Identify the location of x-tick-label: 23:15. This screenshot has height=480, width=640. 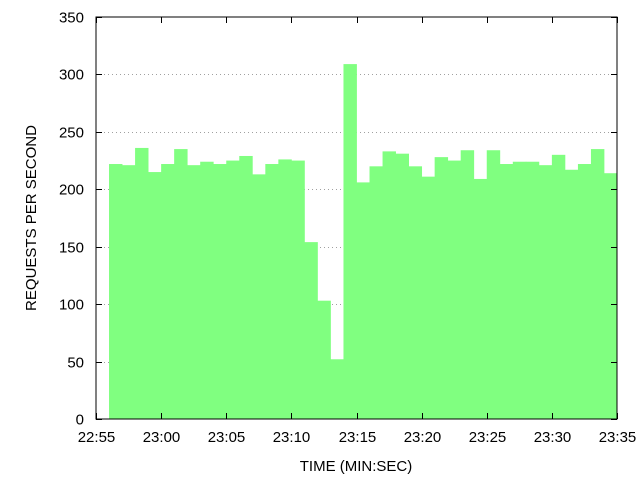
(358, 437).